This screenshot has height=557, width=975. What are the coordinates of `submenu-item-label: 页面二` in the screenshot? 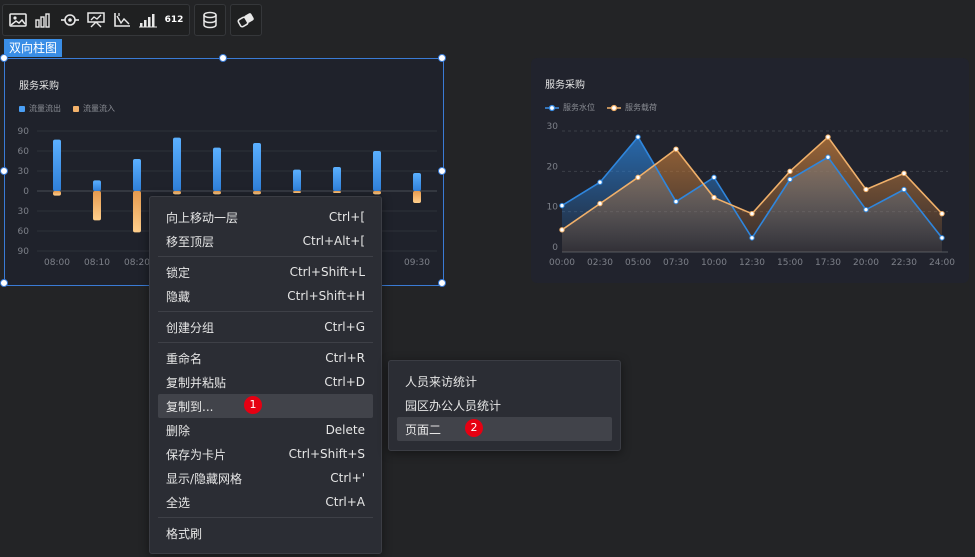 It's located at (423, 429).